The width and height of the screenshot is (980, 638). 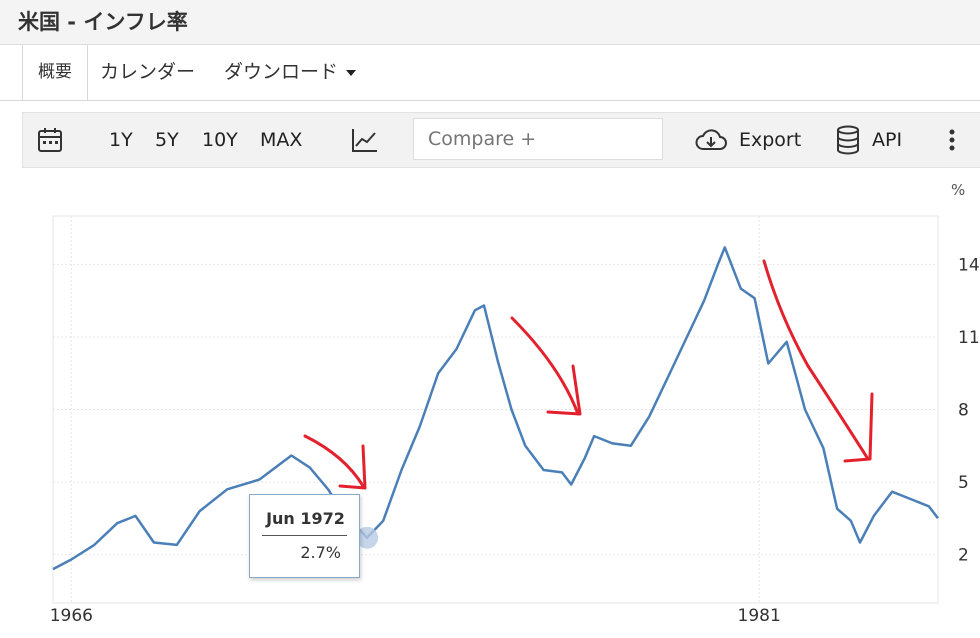 I want to click on tab-bar: 概要 カレンダー ダウンロード, so click(x=490, y=73).